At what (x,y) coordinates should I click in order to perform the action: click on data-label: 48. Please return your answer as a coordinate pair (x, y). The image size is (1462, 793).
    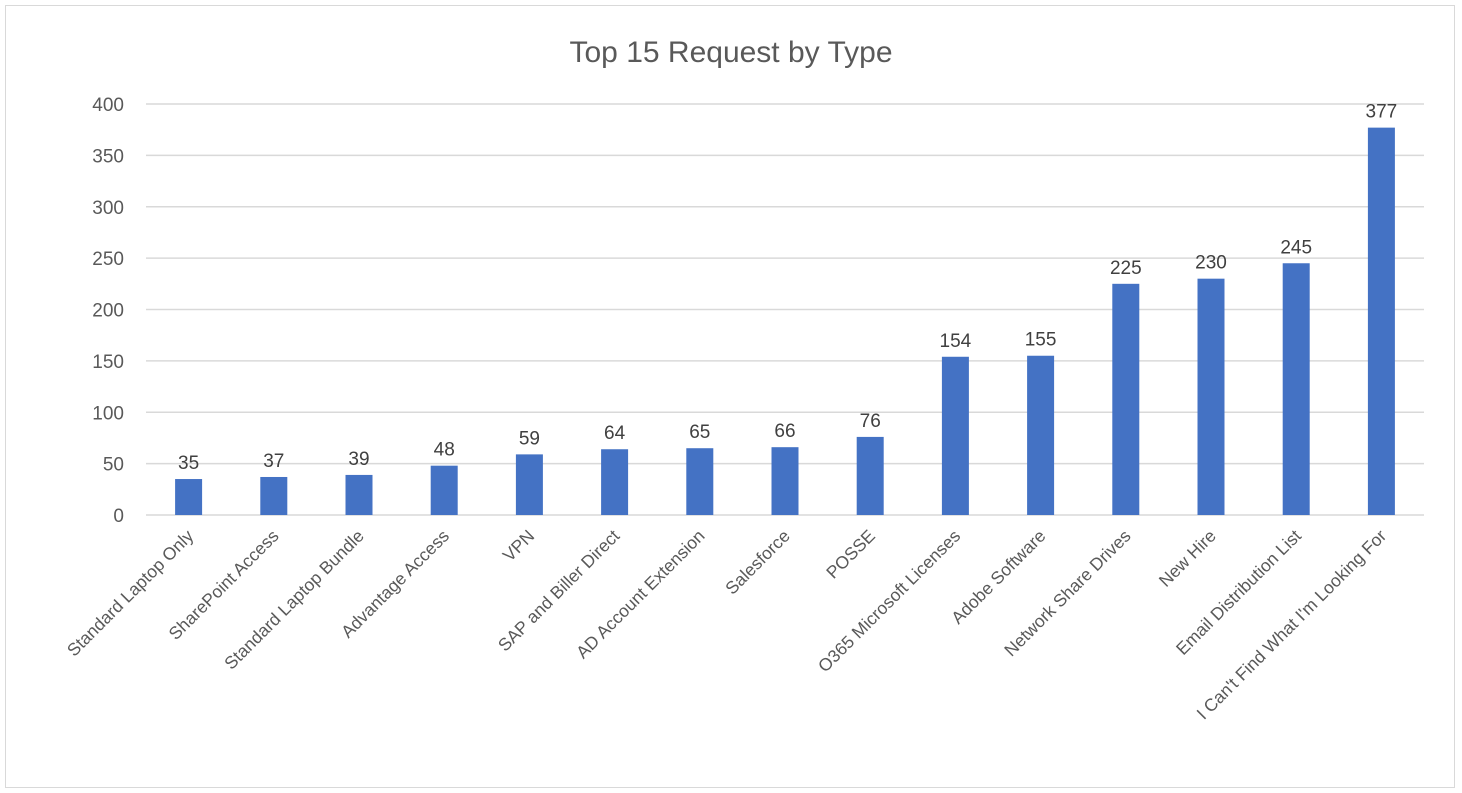
    Looking at the image, I should click on (444, 450).